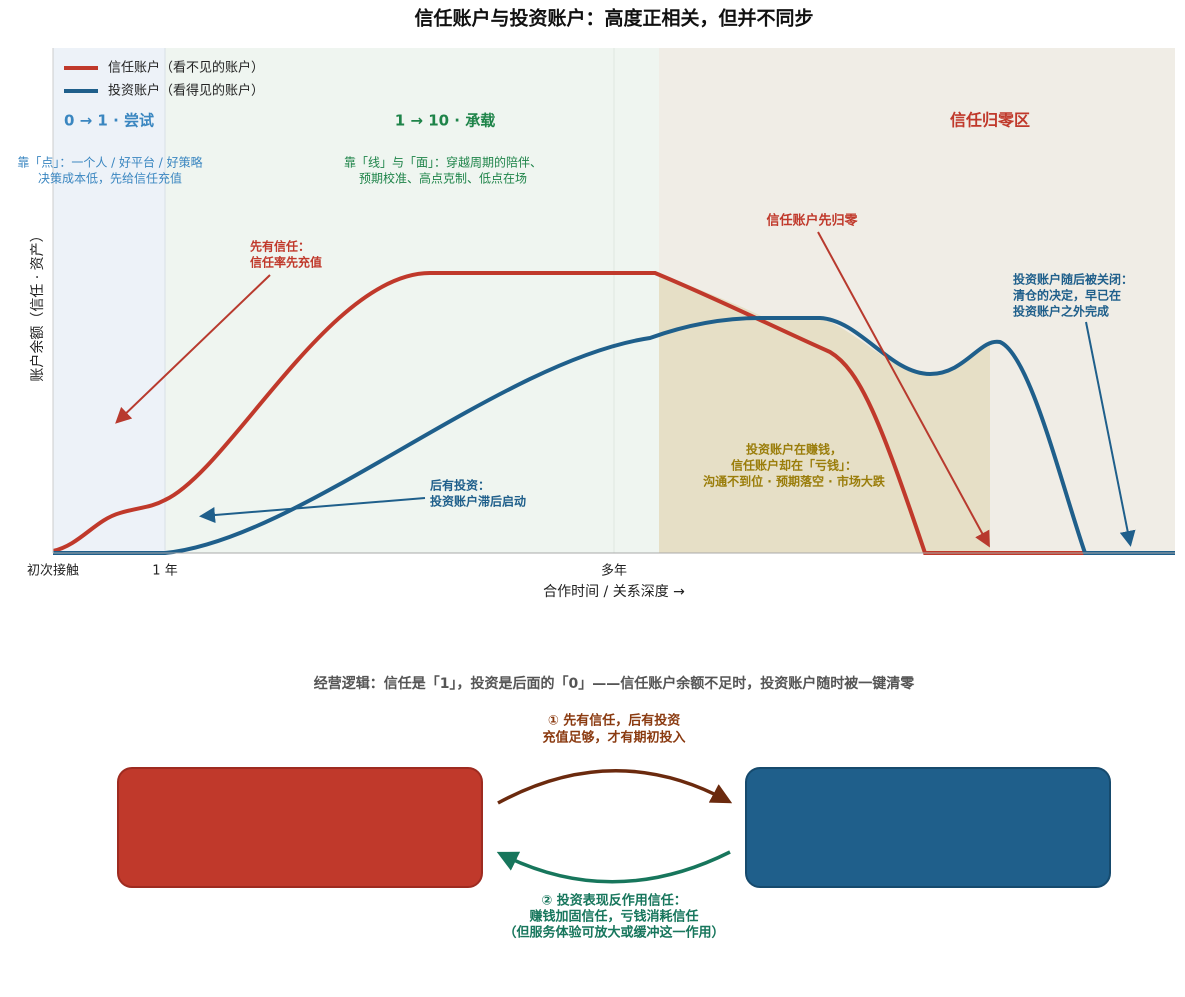  Describe the element at coordinates (109, 300) in the screenshot. I see `zone-bg` at that location.